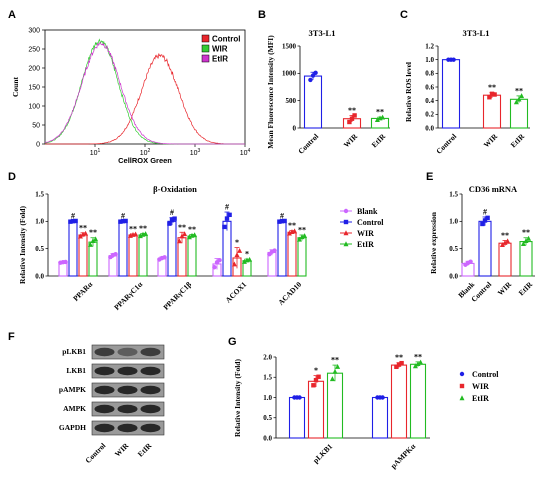  I want to click on legend-label-etir: EtIR, so click(220, 59).